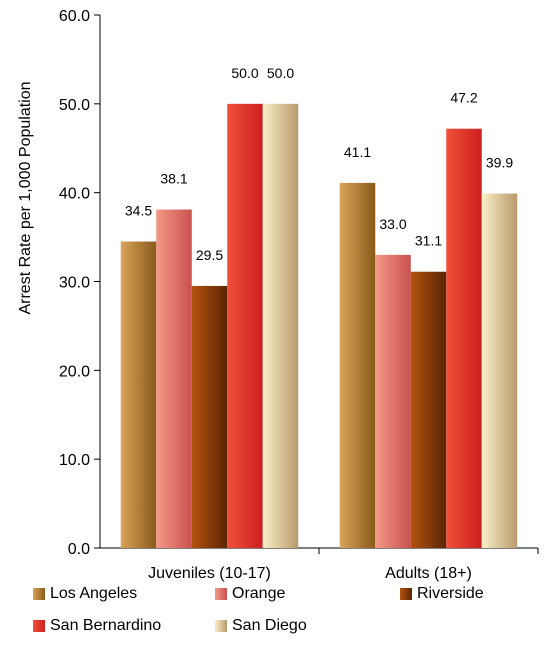 The height and width of the screenshot is (645, 552). Describe the element at coordinates (74, 105) in the screenshot. I see `y-tick-label: 50.0` at that location.